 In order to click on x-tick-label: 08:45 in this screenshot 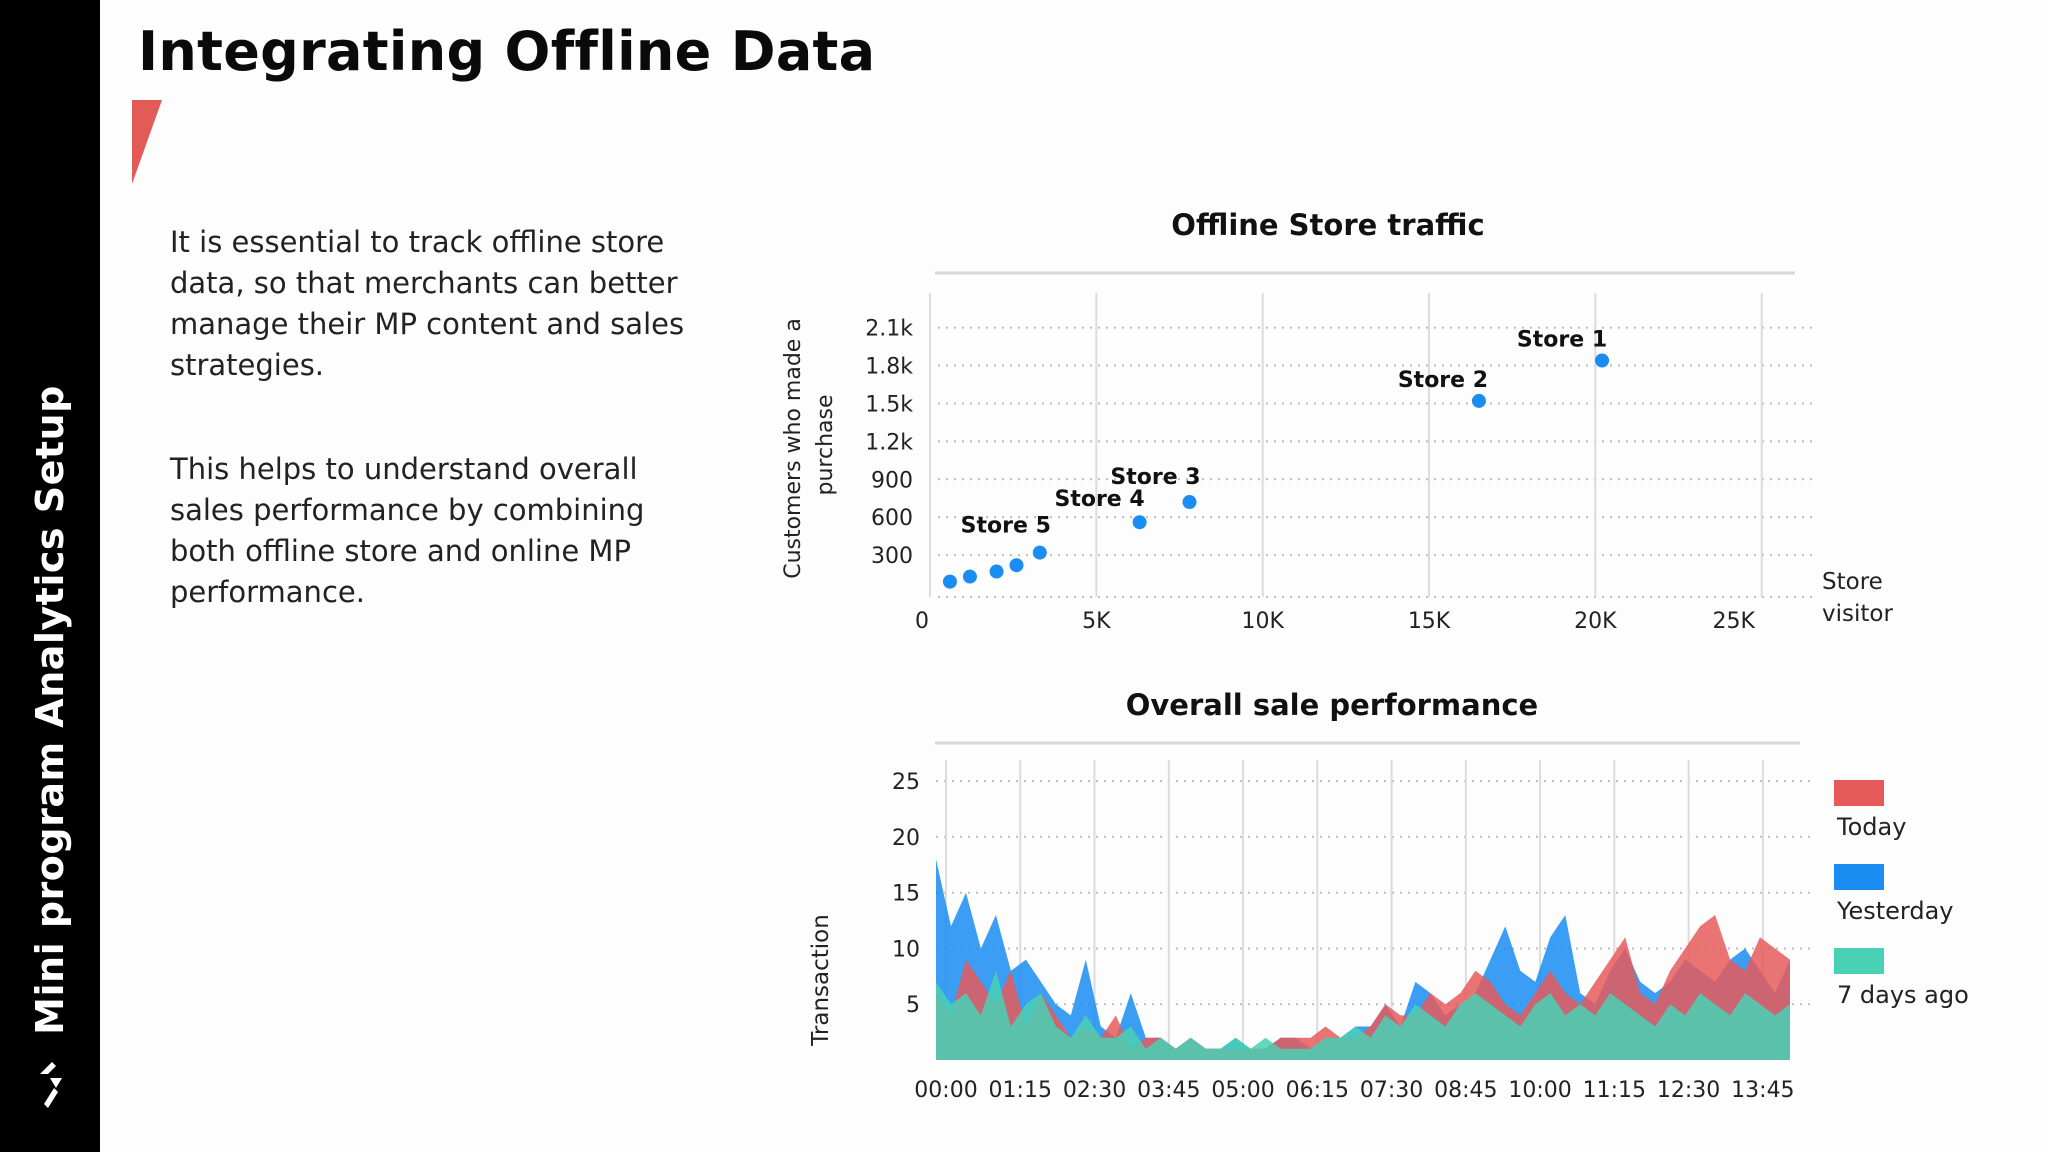, I will do `click(1465, 1090)`.